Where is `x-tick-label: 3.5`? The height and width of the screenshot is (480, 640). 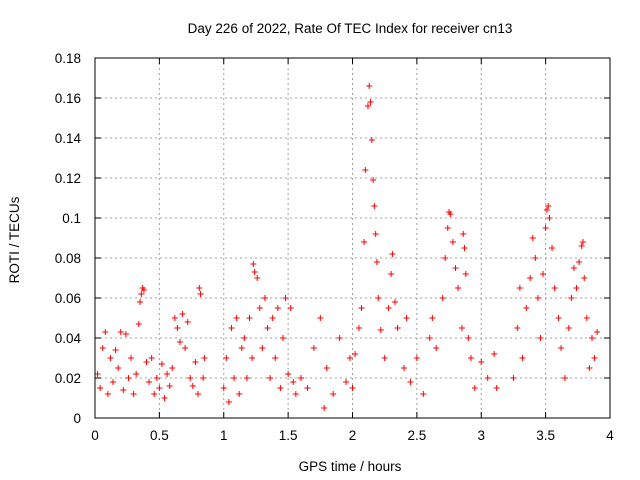 x-tick-label: 3.5 is located at coordinates (545, 435).